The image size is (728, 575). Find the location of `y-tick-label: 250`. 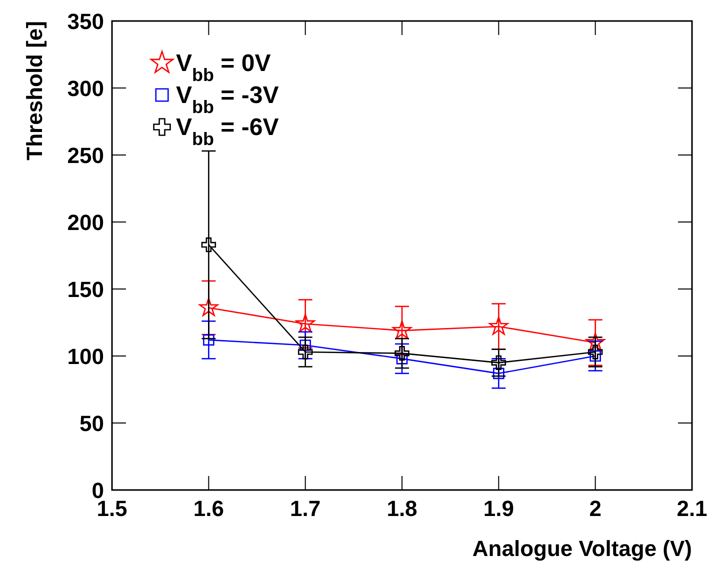

y-tick-label: 250 is located at coordinates (85, 155).